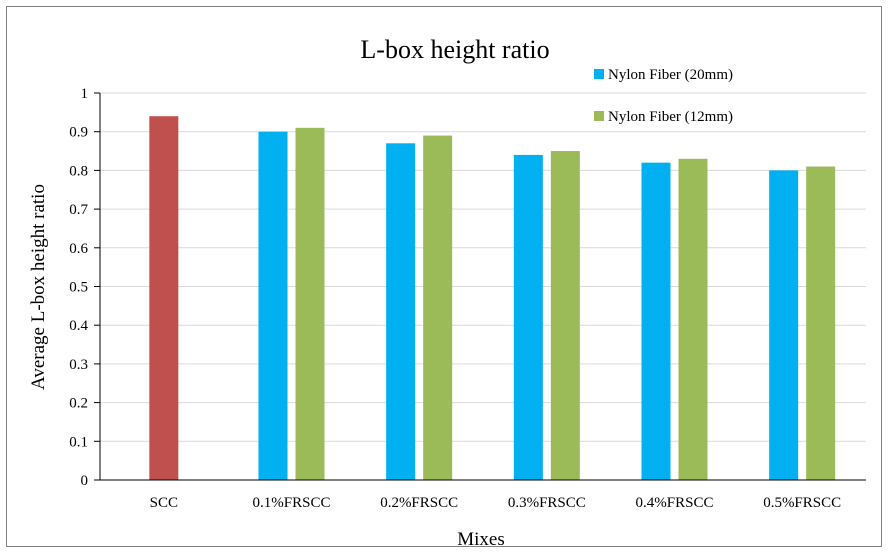  What do you see at coordinates (164, 503) in the screenshot?
I see `x-tick-label: SCC` at bounding box center [164, 503].